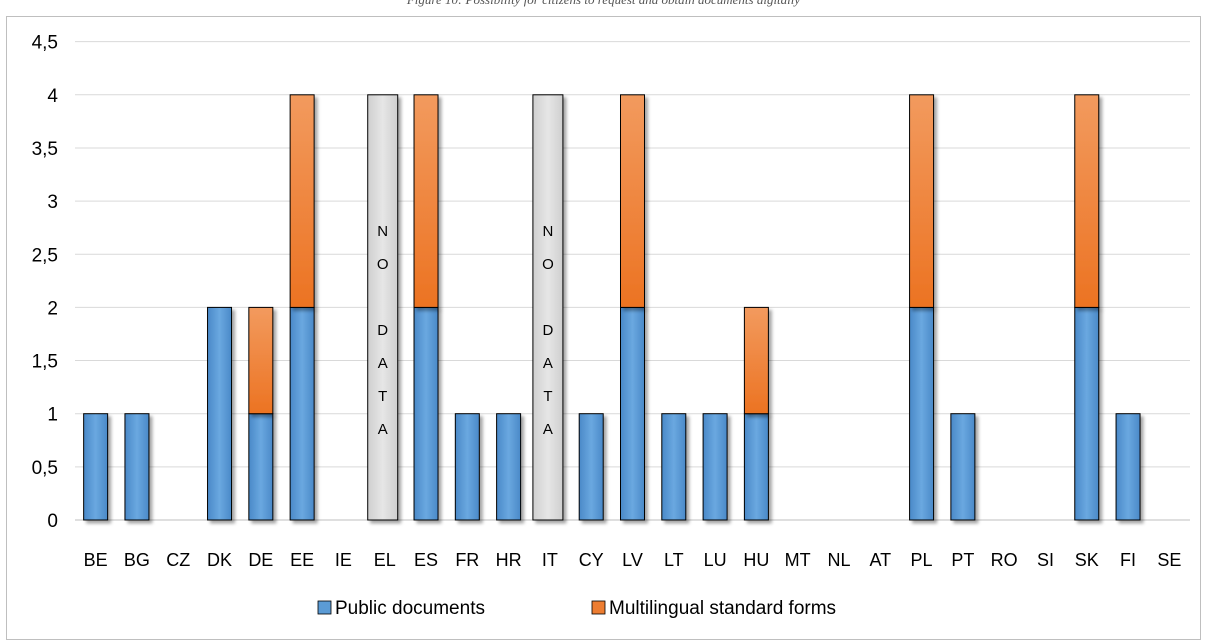 Image resolution: width=1207 pixels, height=643 pixels. I want to click on x-tick-label: LT, so click(674, 560).